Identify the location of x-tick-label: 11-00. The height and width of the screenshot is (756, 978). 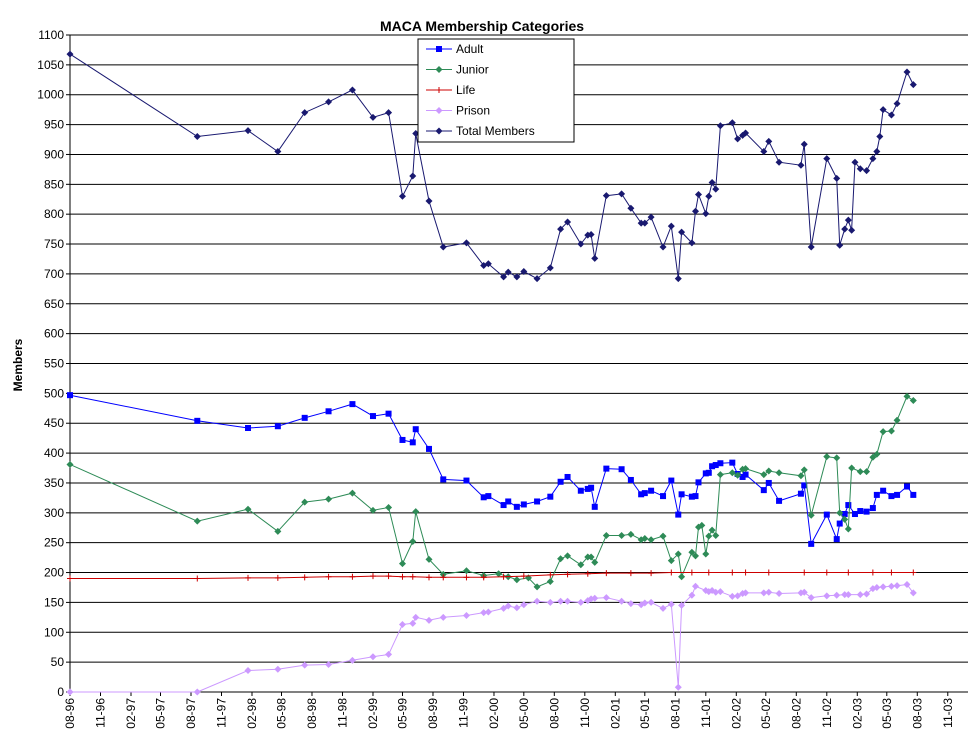
(585, 713).